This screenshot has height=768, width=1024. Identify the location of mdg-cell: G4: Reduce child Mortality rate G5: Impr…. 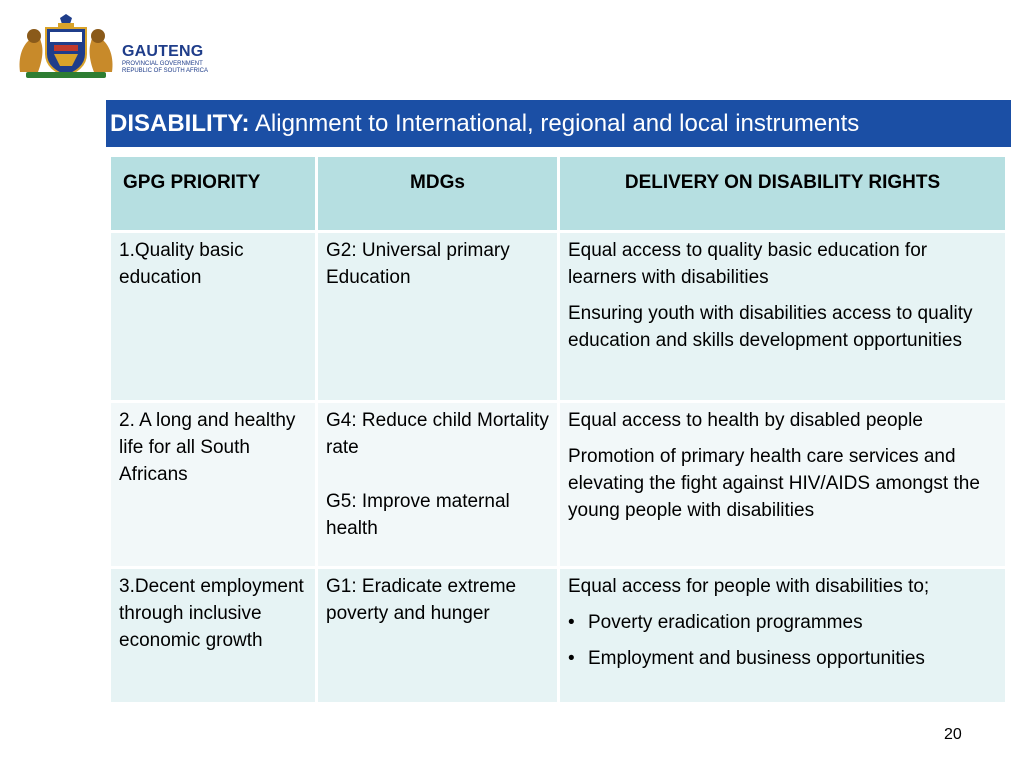
(437, 484).